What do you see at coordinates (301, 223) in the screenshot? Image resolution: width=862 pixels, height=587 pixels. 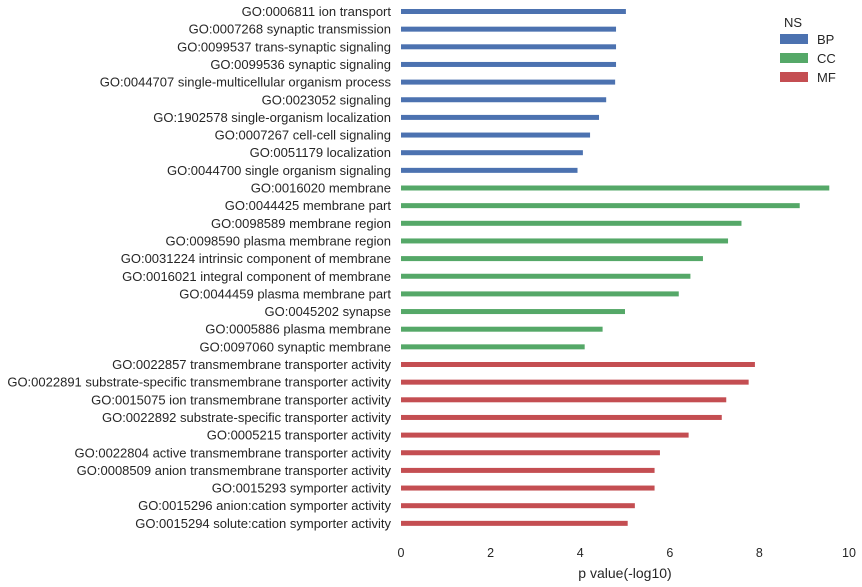 I see `category-label: GO:0098589 membrane region` at bounding box center [301, 223].